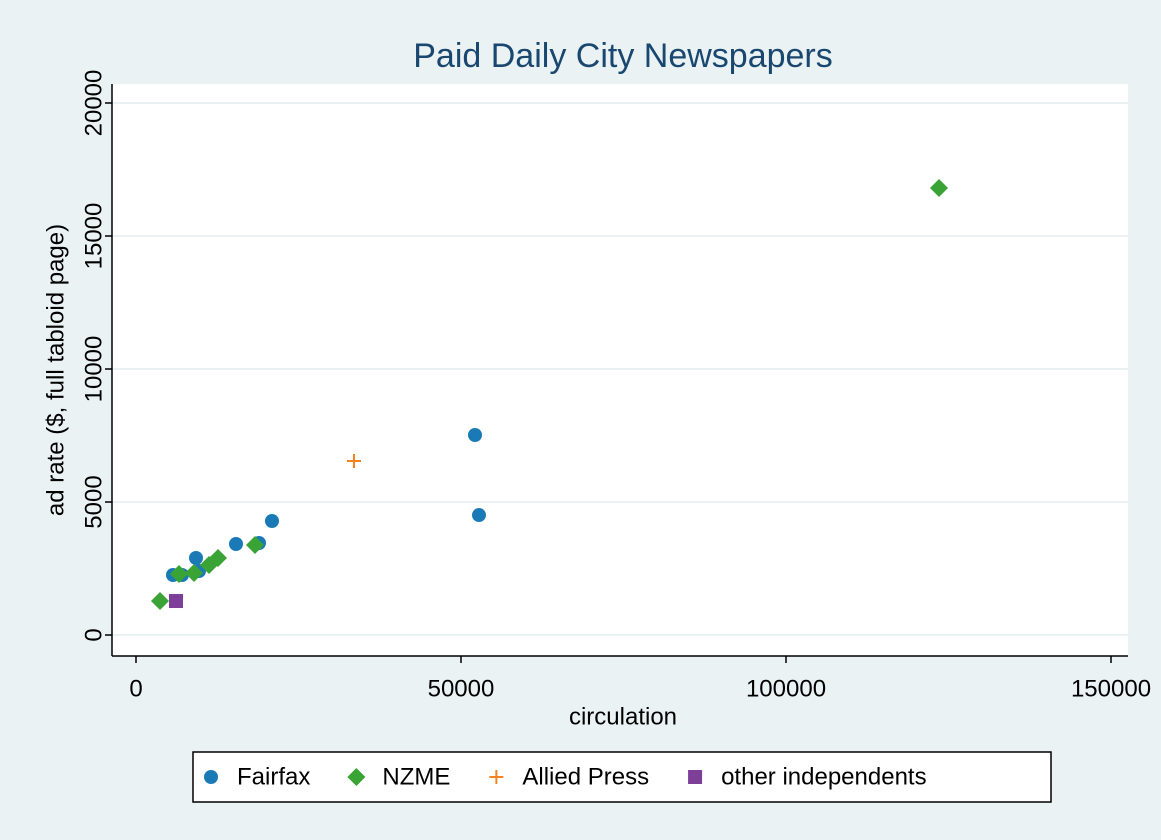  Describe the element at coordinates (93, 236) in the screenshot. I see `y-tick-label: 15000` at that location.